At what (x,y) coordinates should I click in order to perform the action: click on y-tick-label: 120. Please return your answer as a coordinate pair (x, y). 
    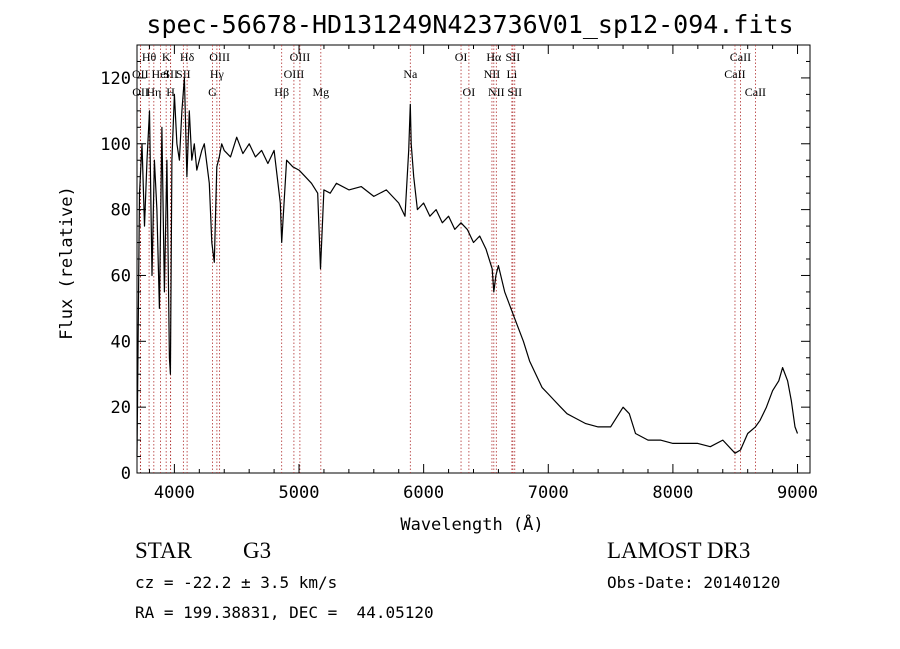
    Looking at the image, I should click on (115, 79).